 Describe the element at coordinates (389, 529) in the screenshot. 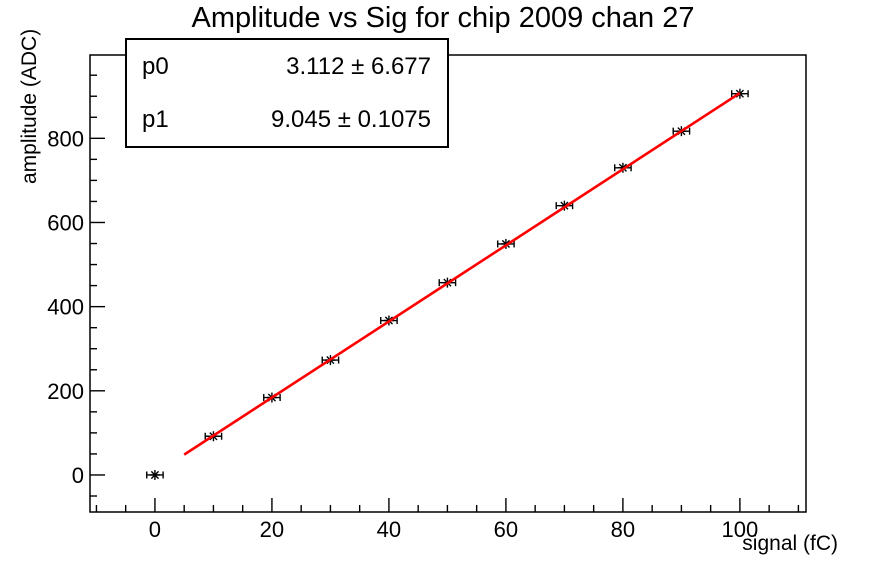

I see `x-tick-label: 40` at that location.